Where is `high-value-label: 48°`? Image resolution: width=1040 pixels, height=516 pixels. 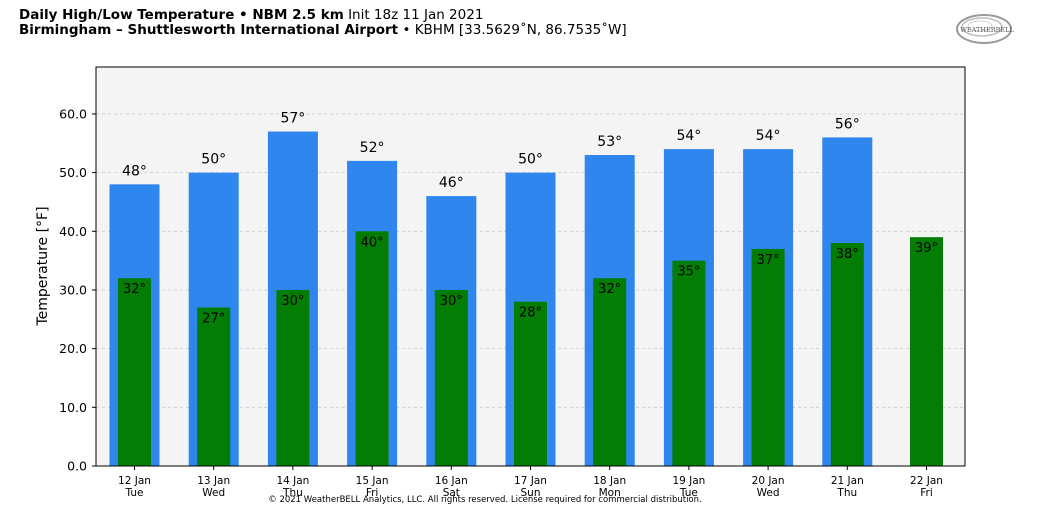 high-value-label: 48° is located at coordinates (134, 171).